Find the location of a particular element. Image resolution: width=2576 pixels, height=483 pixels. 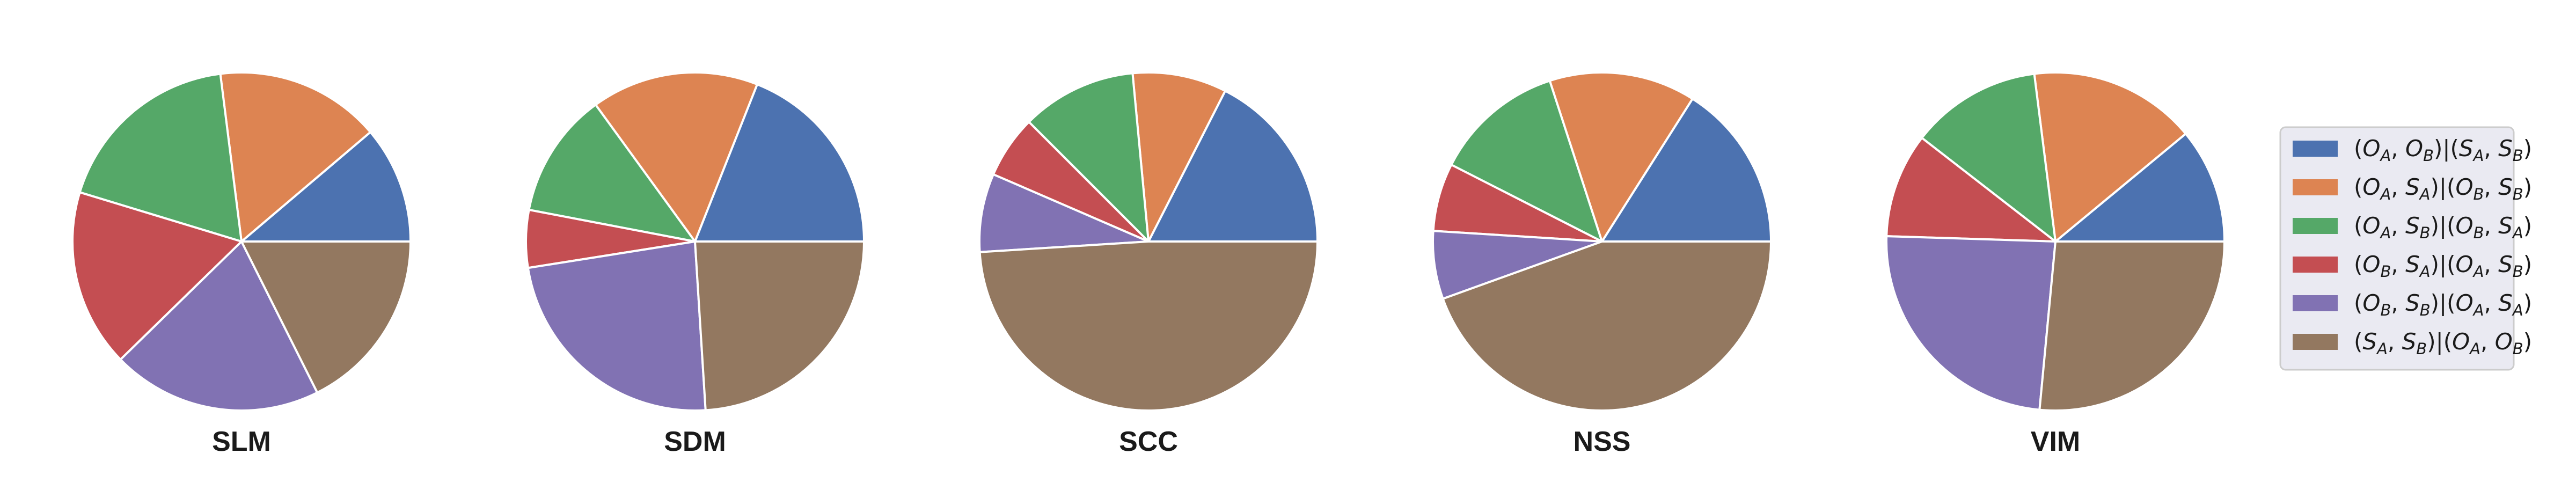

pie-title-scc: SCC is located at coordinates (1148, 441).